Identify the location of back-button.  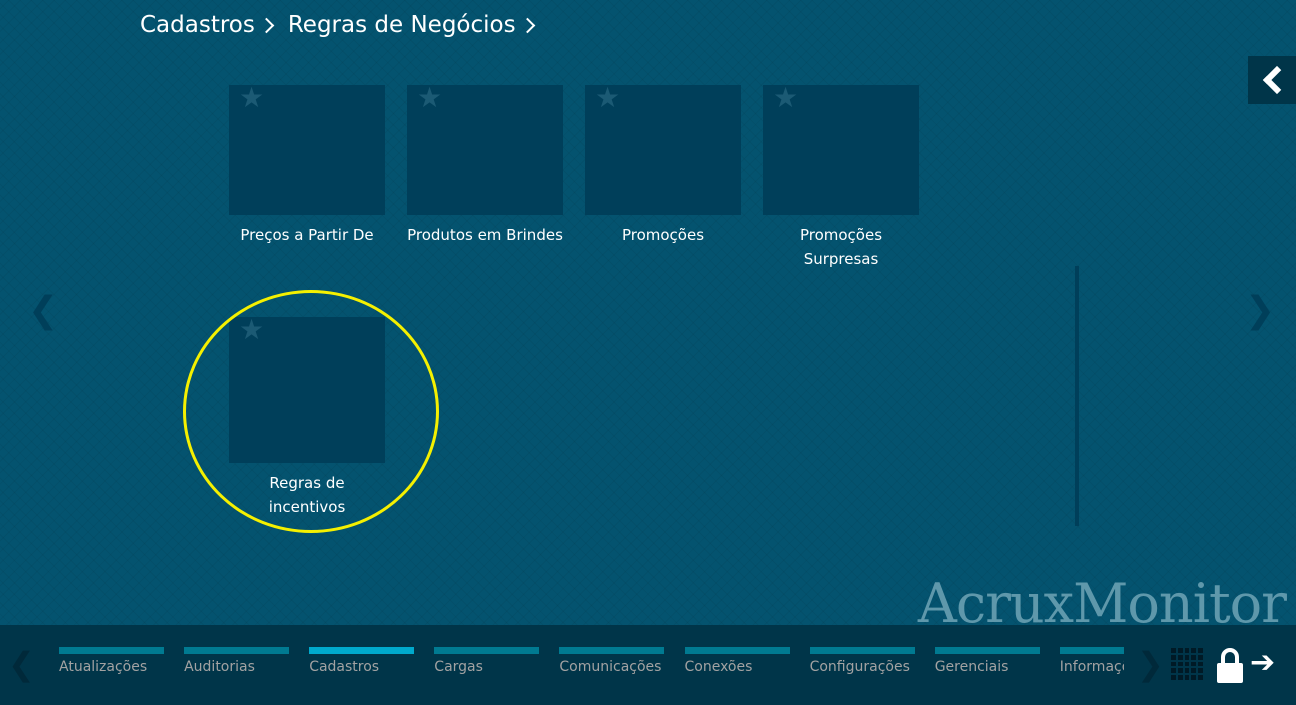
(1272, 80).